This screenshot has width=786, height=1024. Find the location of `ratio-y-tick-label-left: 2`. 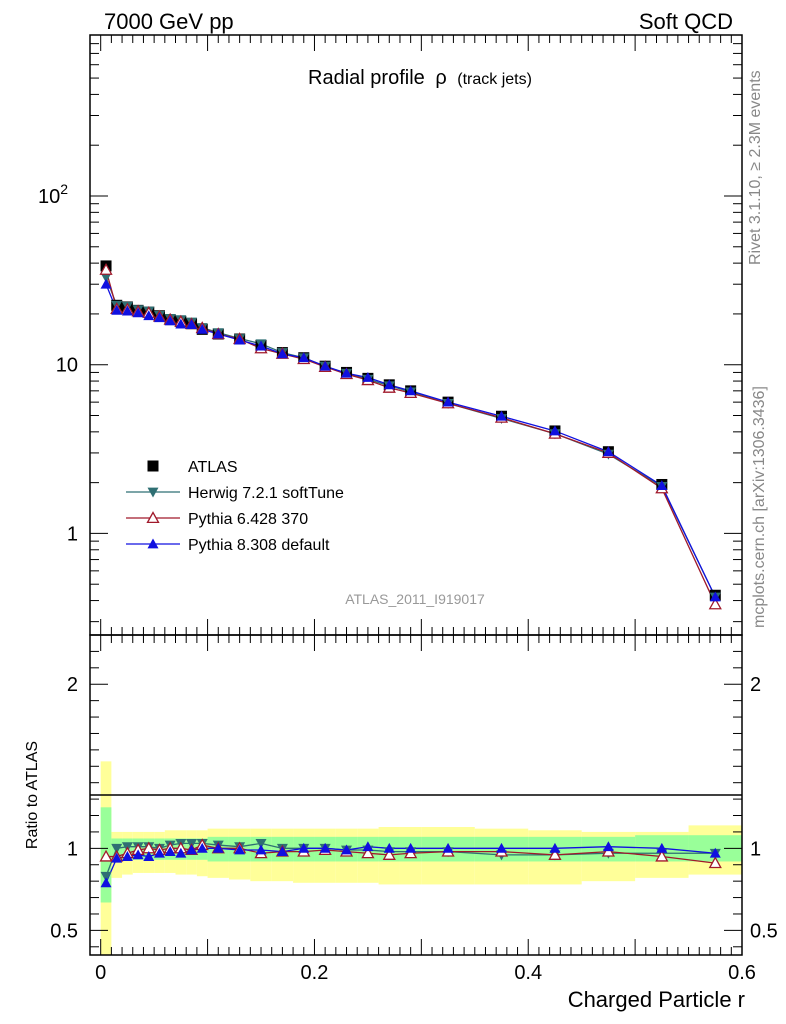

ratio-y-tick-label-left: 2 is located at coordinates (72, 685).